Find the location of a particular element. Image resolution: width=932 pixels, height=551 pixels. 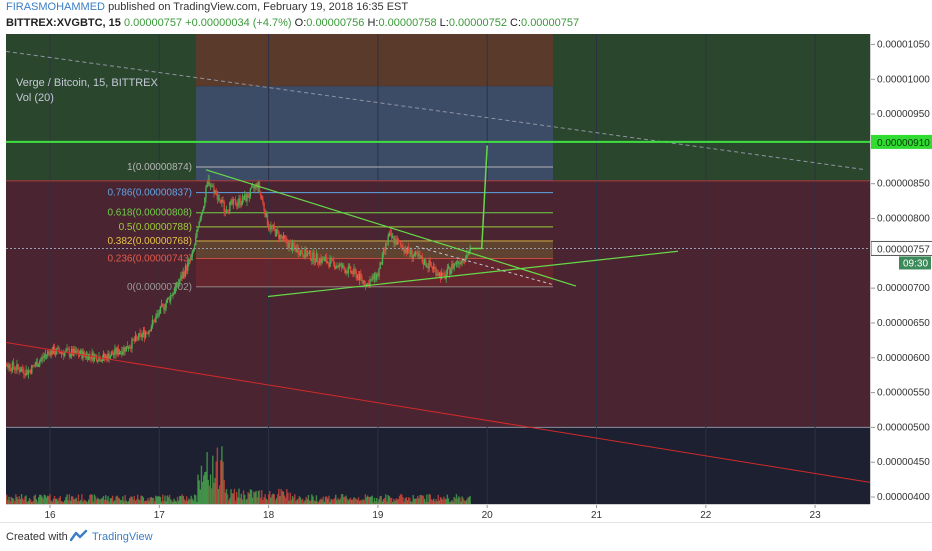

price-tick-label: 0.00000400 is located at coordinates (903, 497).